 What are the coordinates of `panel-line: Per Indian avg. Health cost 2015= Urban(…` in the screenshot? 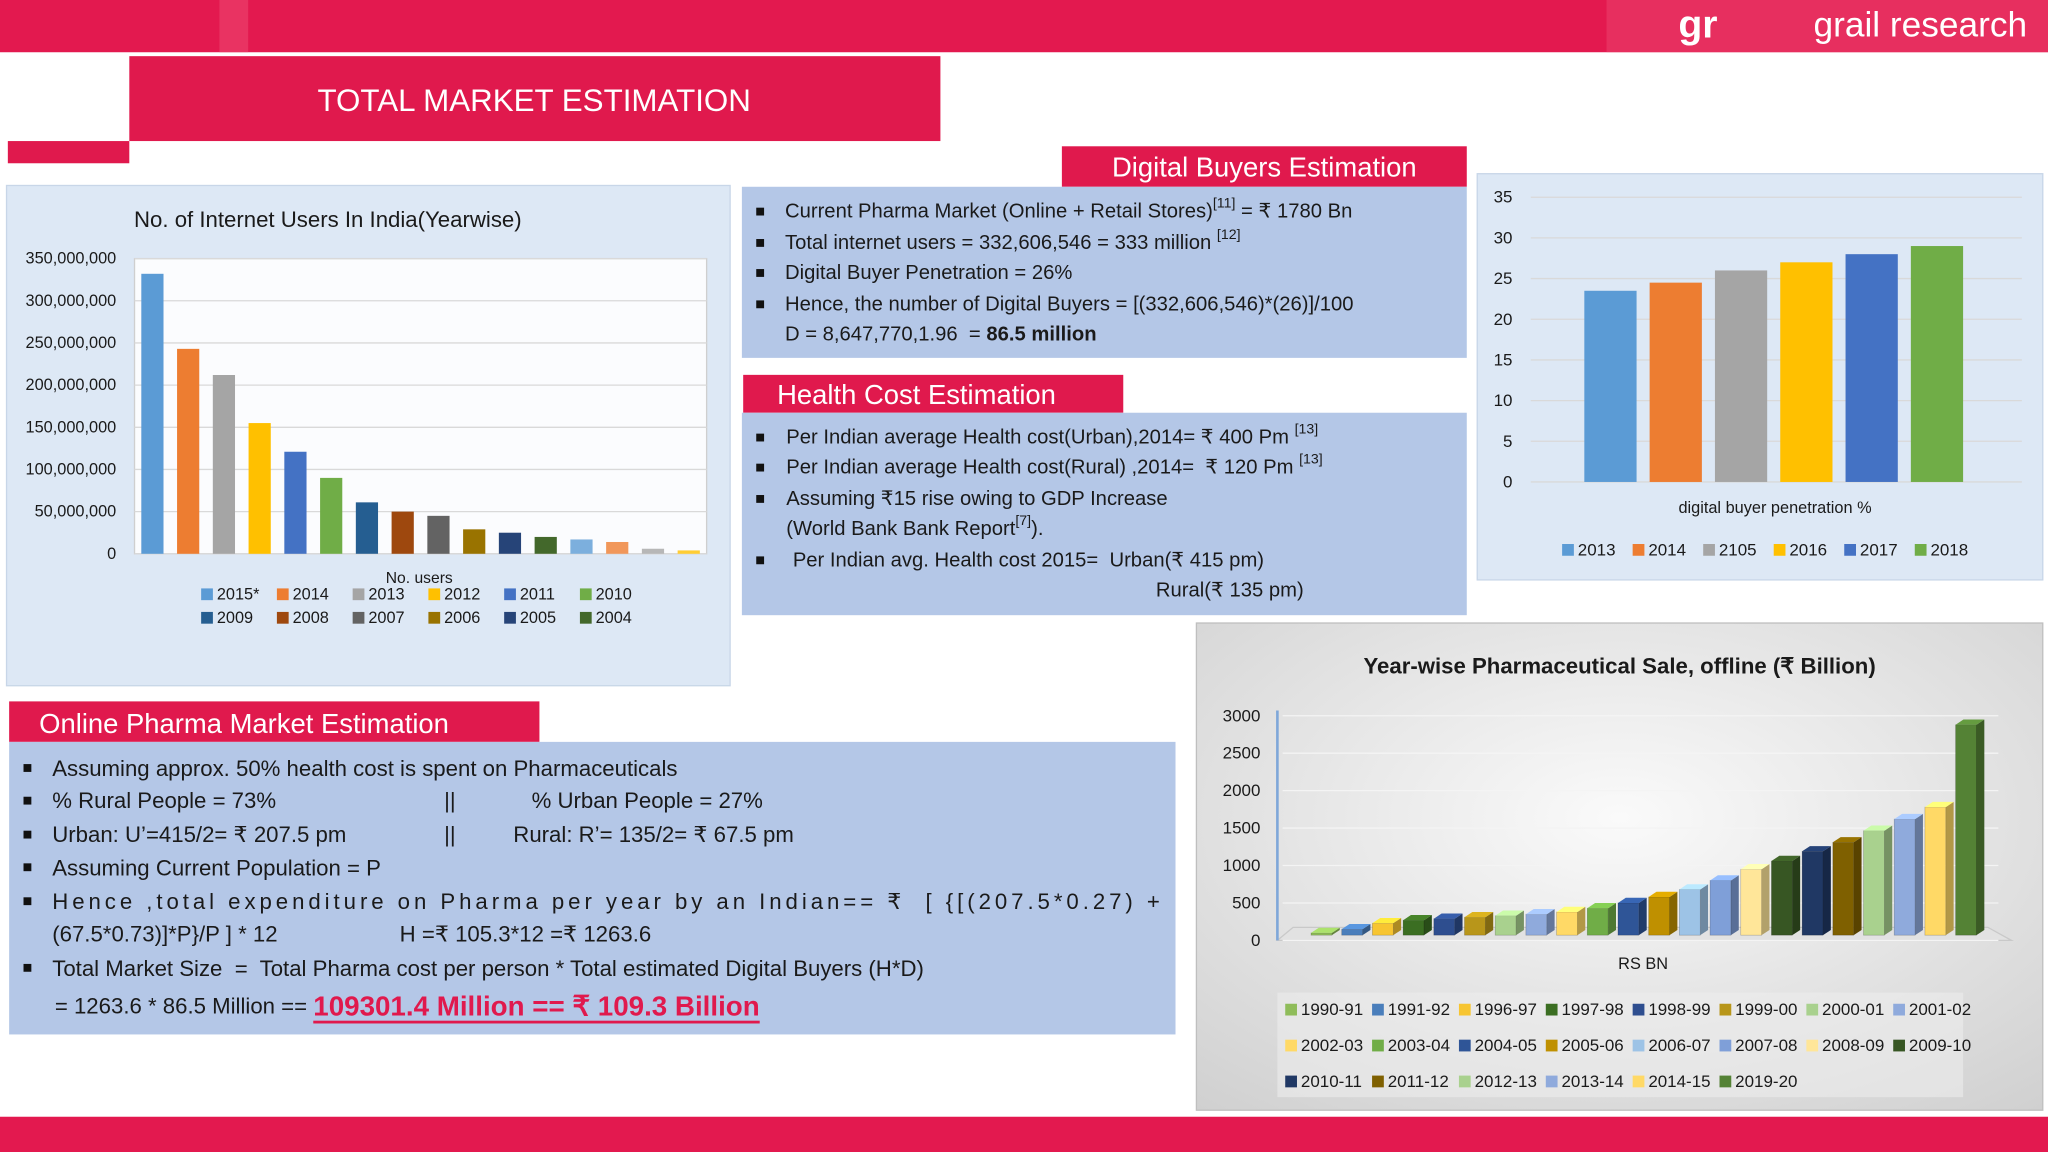 It's located at (1028, 560).